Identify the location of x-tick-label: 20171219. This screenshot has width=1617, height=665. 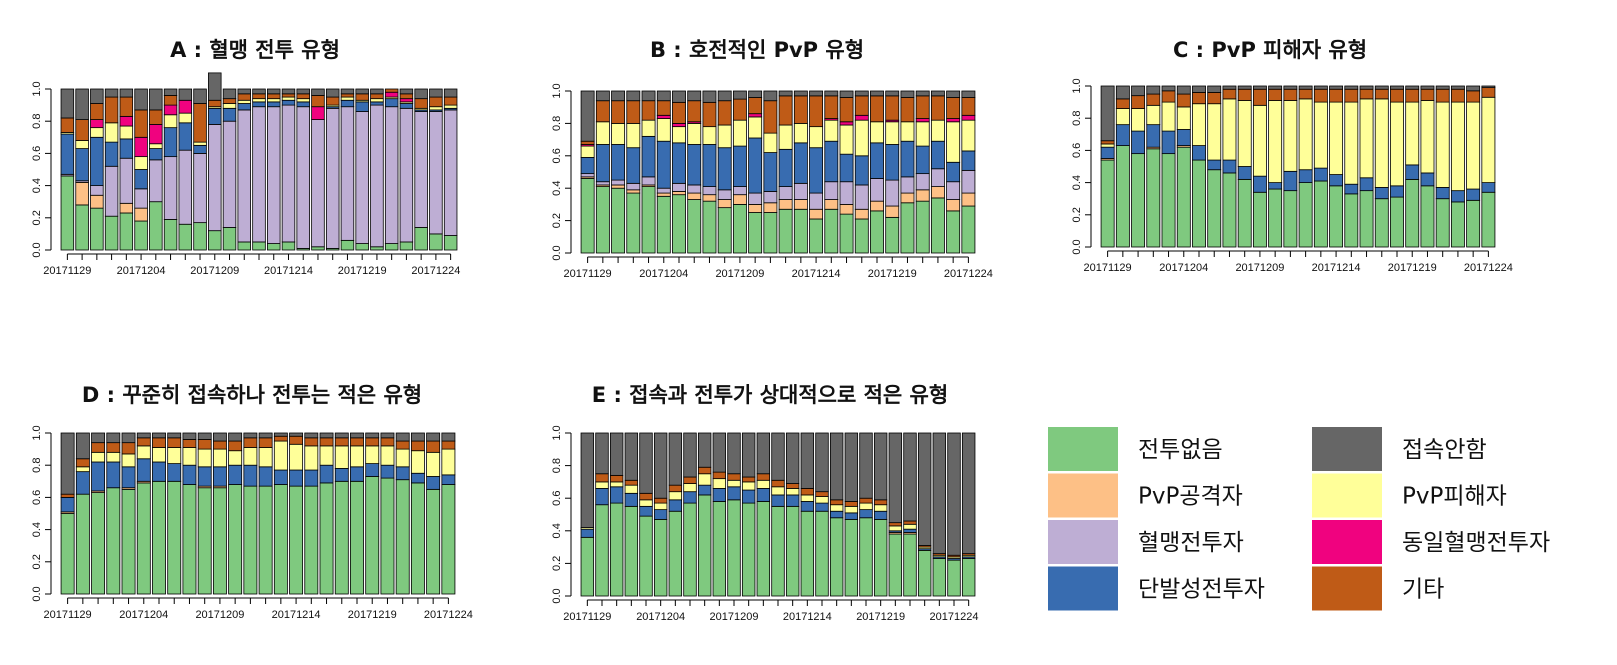
(892, 274).